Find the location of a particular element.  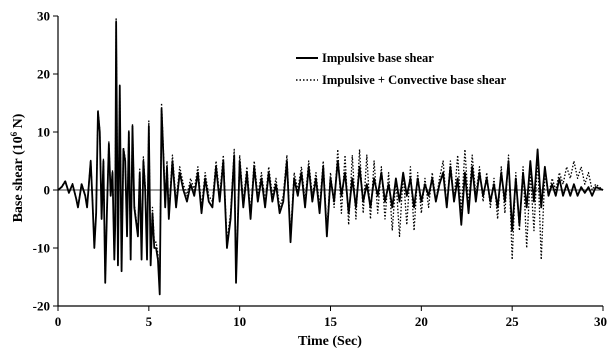

y-axis-title: Base shear (106 N) is located at coordinates (17, 167).